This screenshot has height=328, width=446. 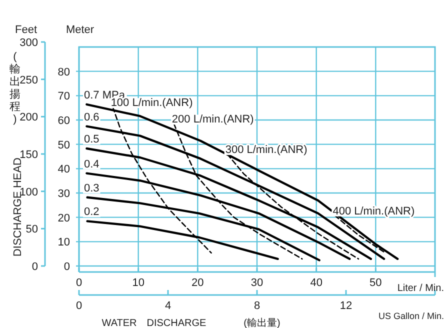 What do you see at coordinates (346, 306) in the screenshot?
I see `x2-tick-label: 12` at bounding box center [346, 306].